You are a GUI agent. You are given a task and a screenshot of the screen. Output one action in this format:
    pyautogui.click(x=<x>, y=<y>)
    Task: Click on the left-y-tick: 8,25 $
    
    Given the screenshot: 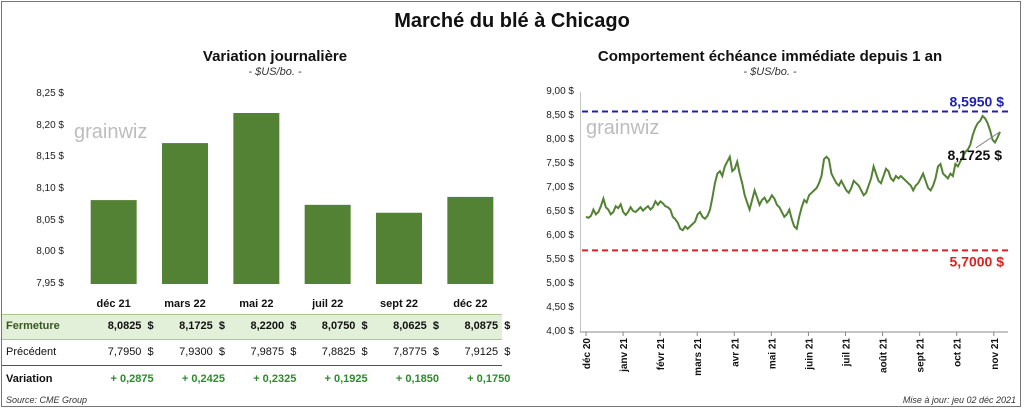 What is the action you would take?
    pyautogui.click(x=50, y=93)
    